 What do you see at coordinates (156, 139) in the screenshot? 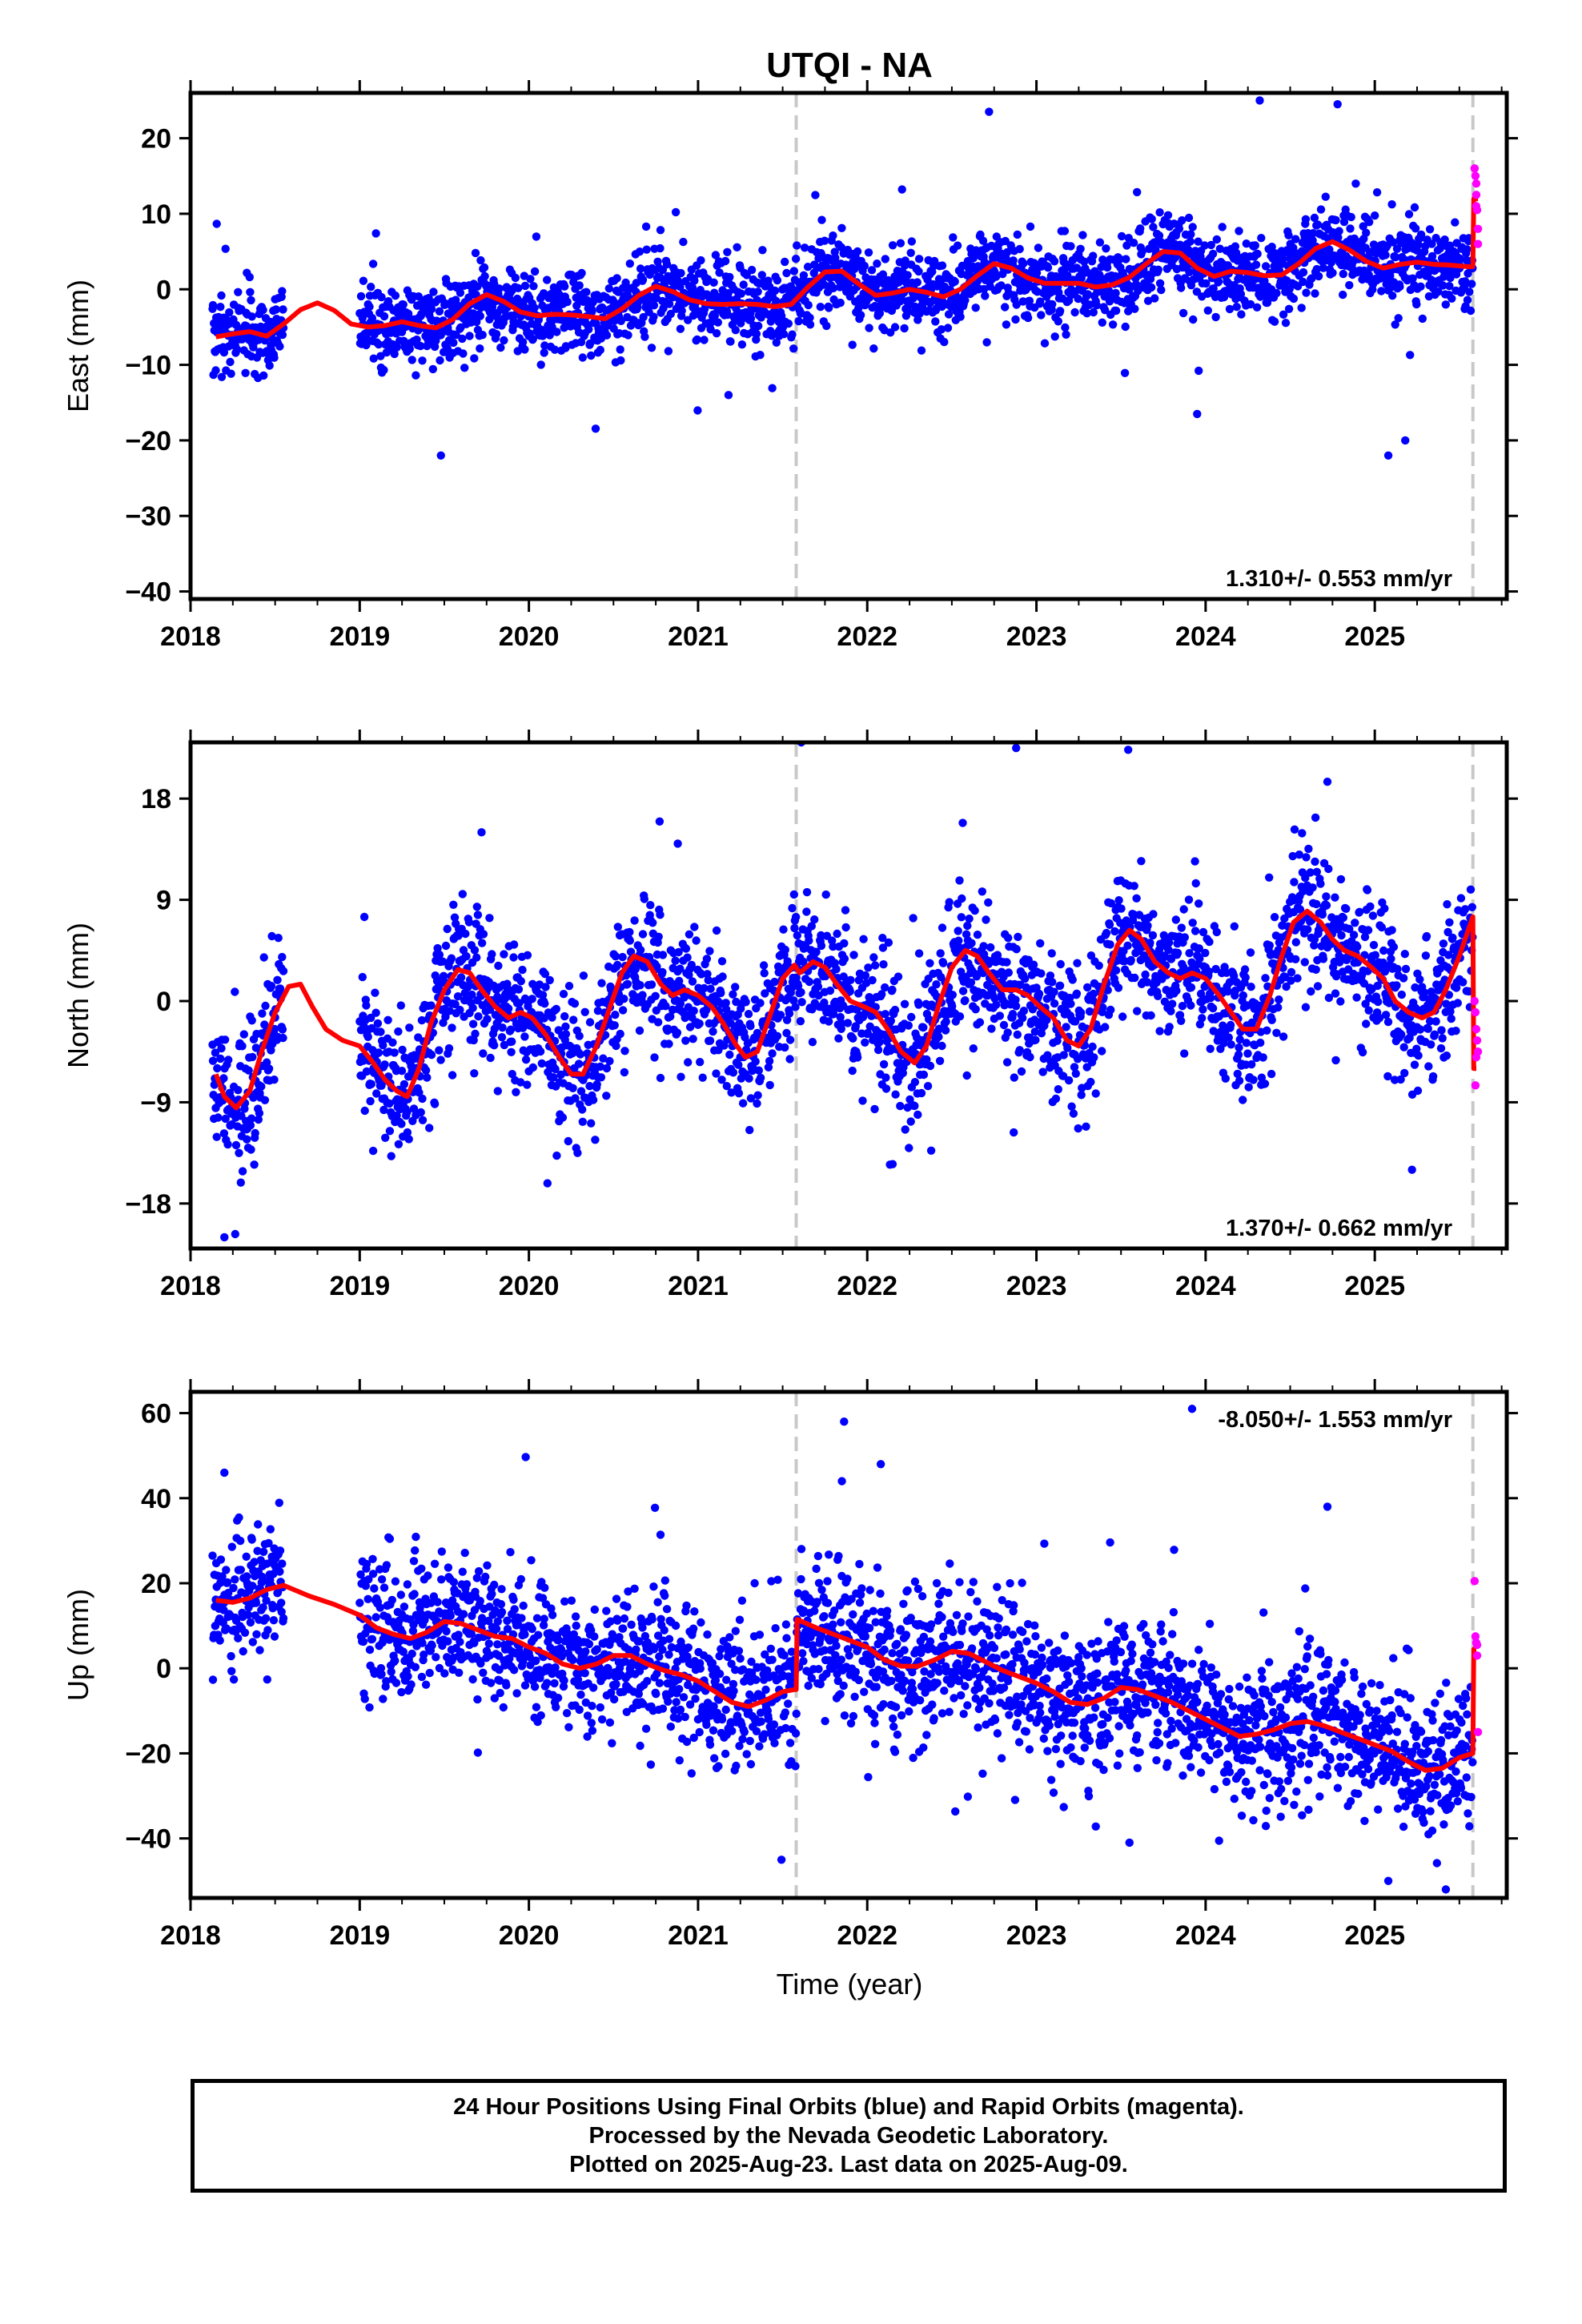
I see `east-y-tick-label: 20` at bounding box center [156, 139].